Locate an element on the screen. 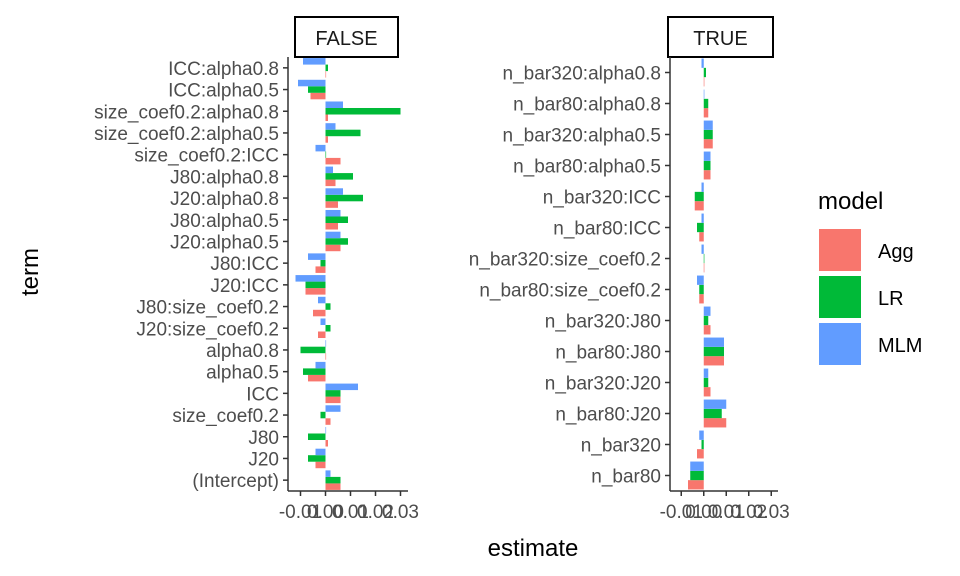 This screenshot has height=576, width=960. legend-key-agg is located at coordinates (840, 250).